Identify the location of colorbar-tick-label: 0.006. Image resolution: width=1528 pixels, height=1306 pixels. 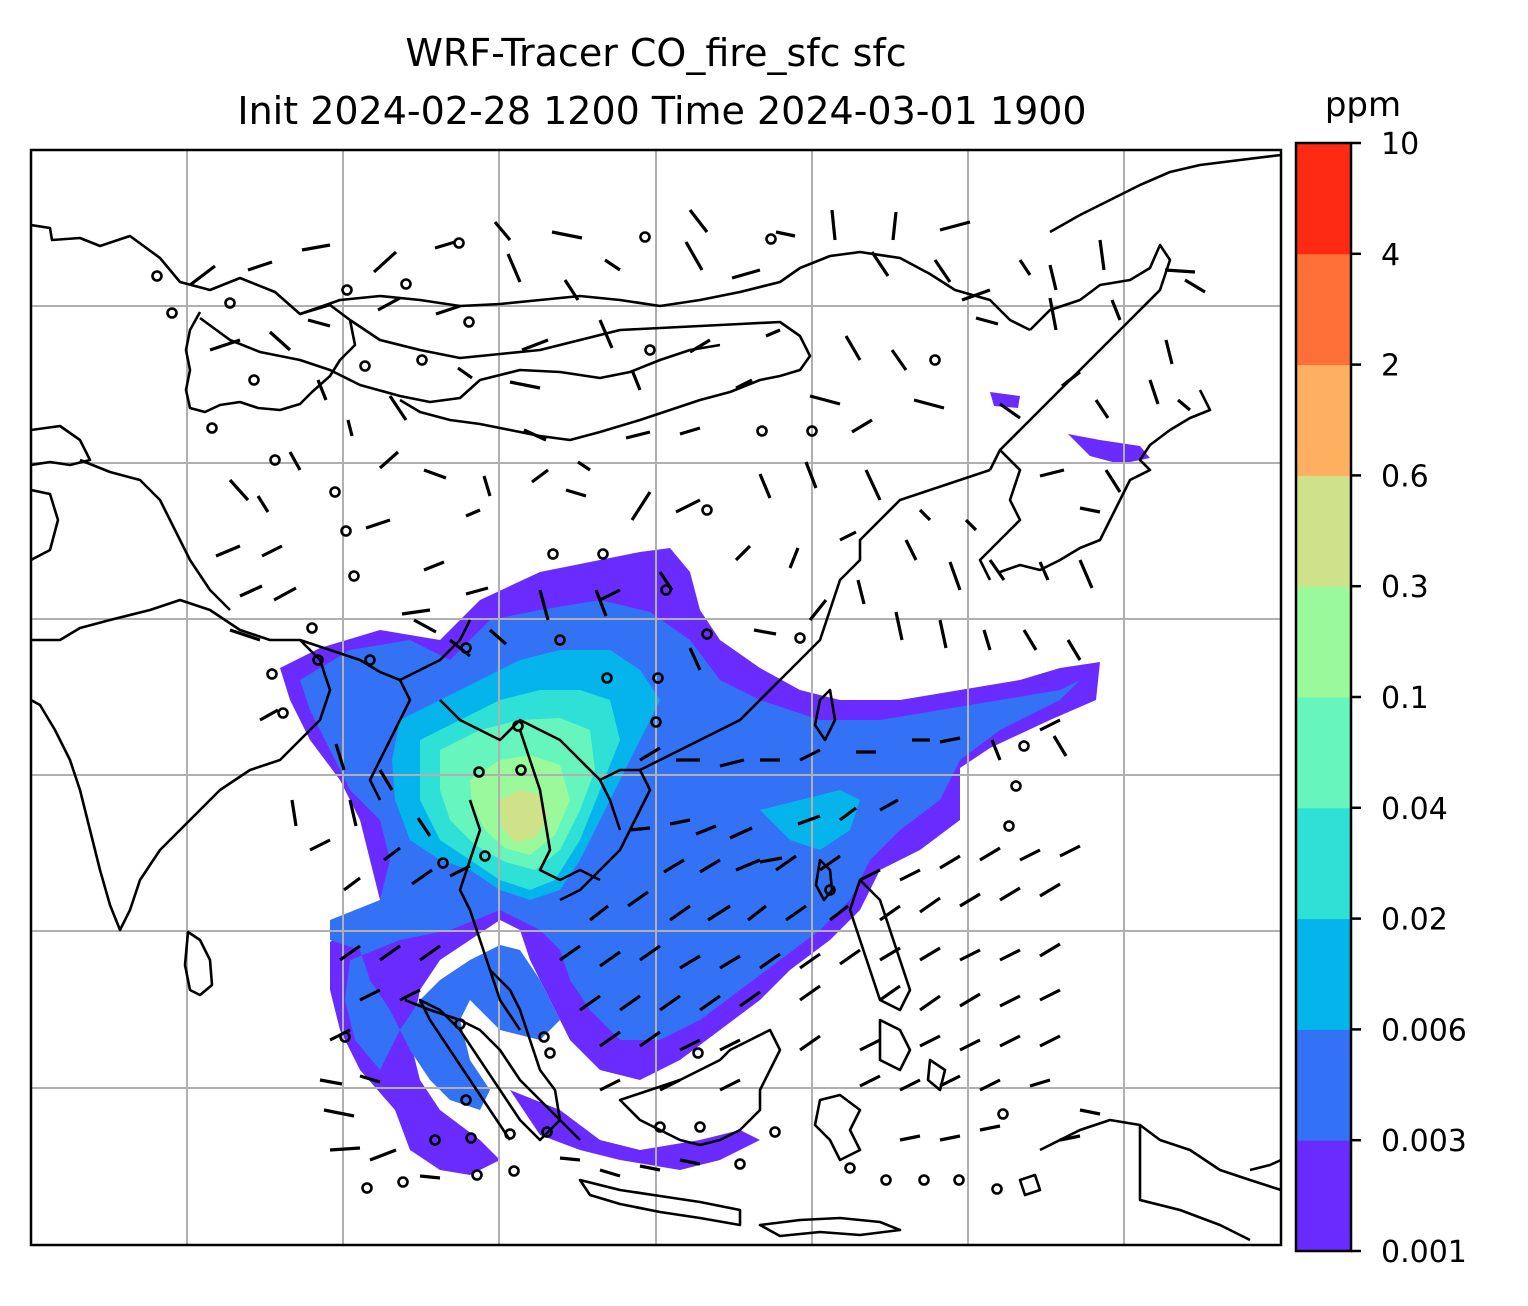
(1424, 1030).